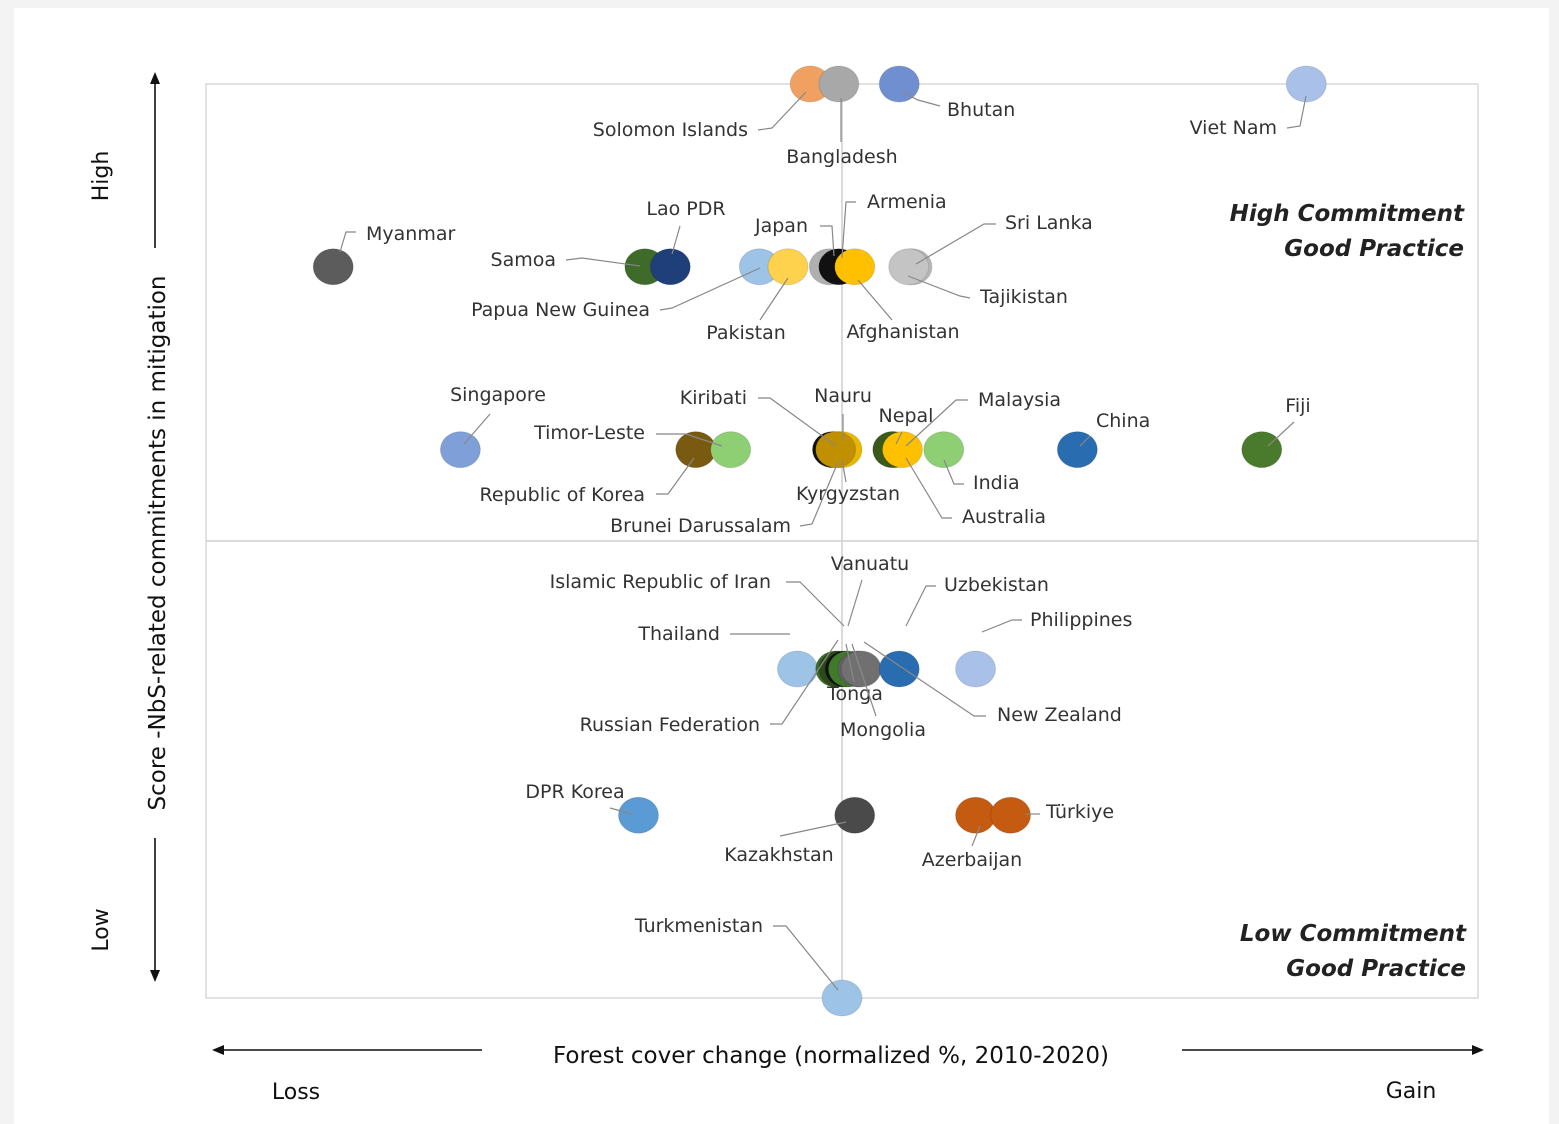  Describe the element at coordinates (972, 860) in the screenshot. I see `point-label-azerbaijan: Azerbaijan` at that location.